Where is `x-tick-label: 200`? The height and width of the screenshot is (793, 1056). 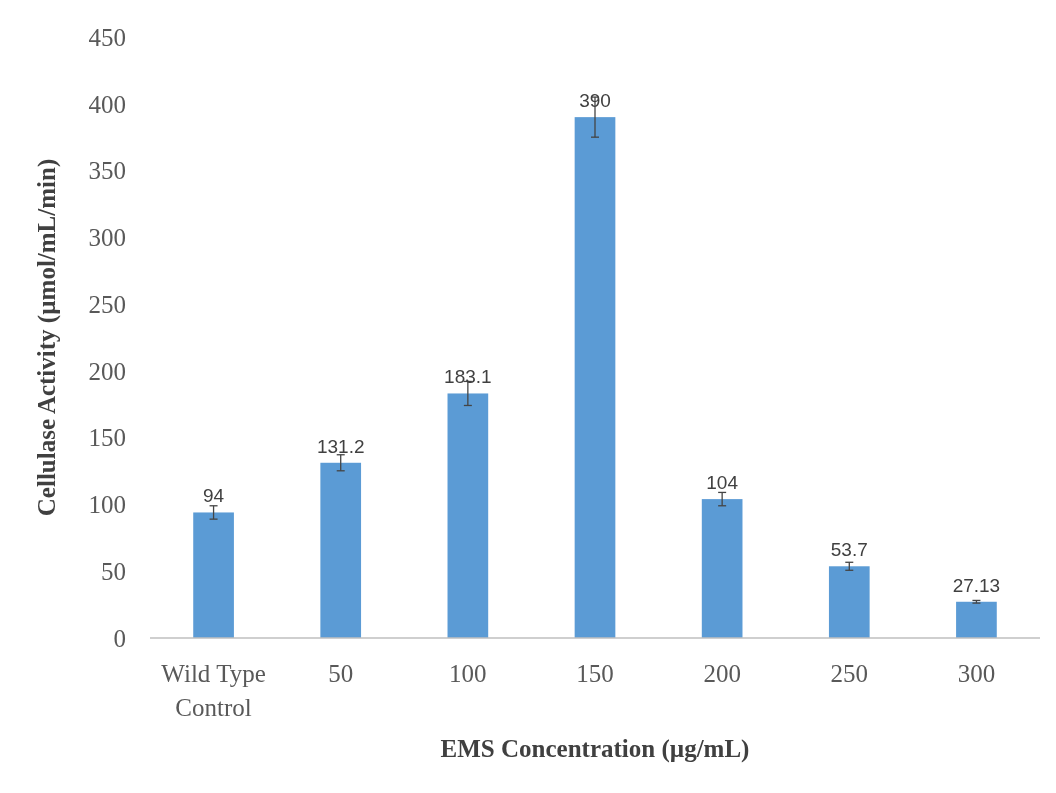
x-tick-label: 200 is located at coordinates (722, 673).